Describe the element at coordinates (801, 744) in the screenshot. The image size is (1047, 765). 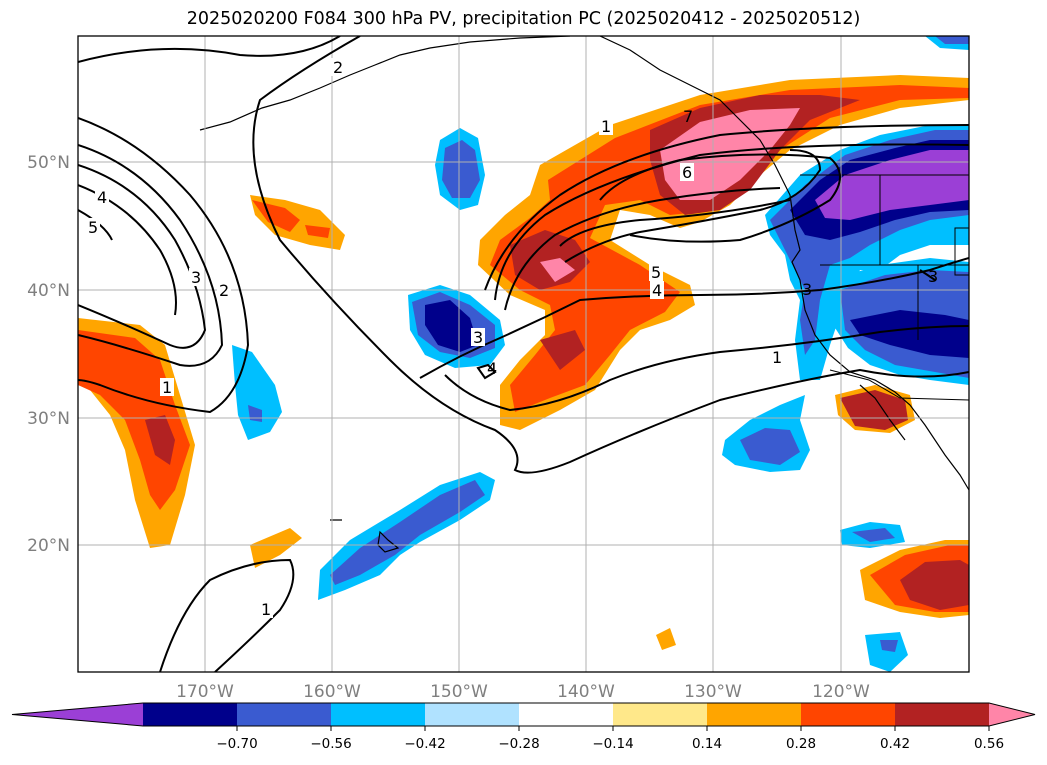
I see `colorbar-tick-label: 0.28` at that location.